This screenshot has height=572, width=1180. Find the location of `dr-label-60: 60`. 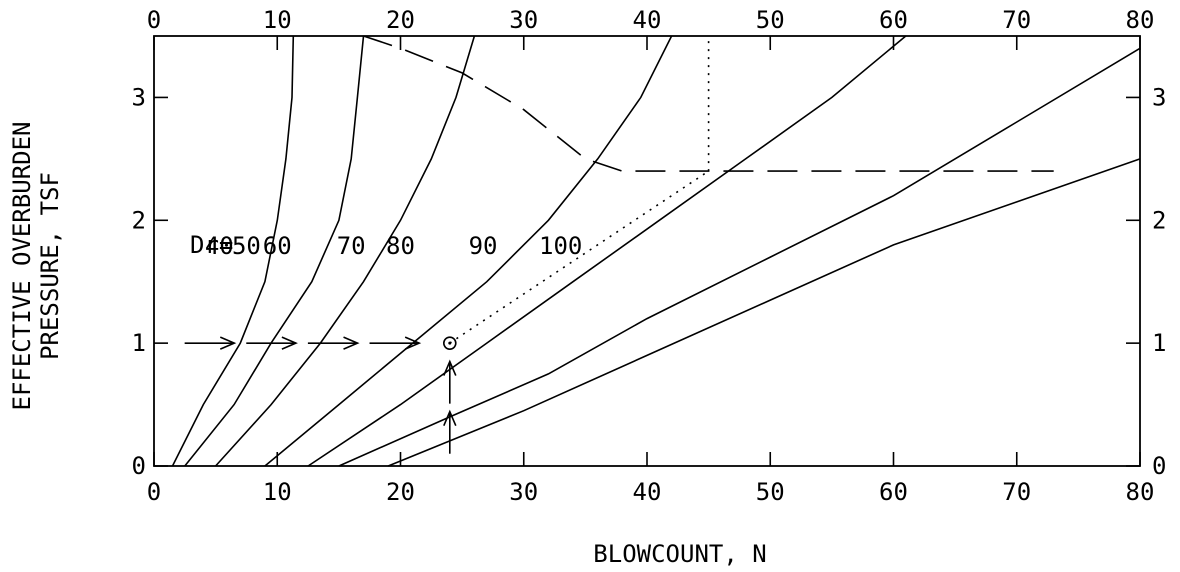

dr-label-60: 60 is located at coordinates (277, 246).